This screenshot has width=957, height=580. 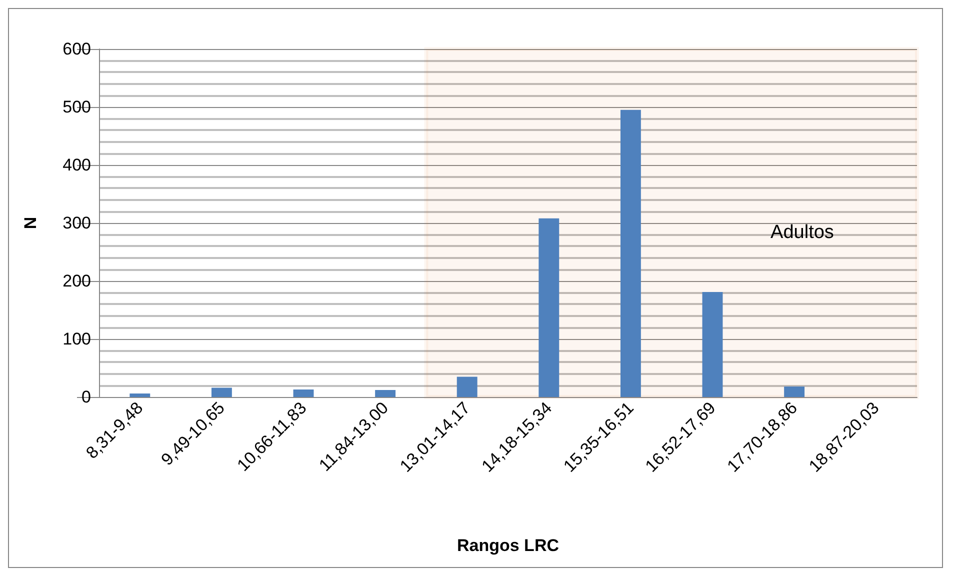 What do you see at coordinates (76, 49) in the screenshot?
I see `y-tick-label: 600` at bounding box center [76, 49].